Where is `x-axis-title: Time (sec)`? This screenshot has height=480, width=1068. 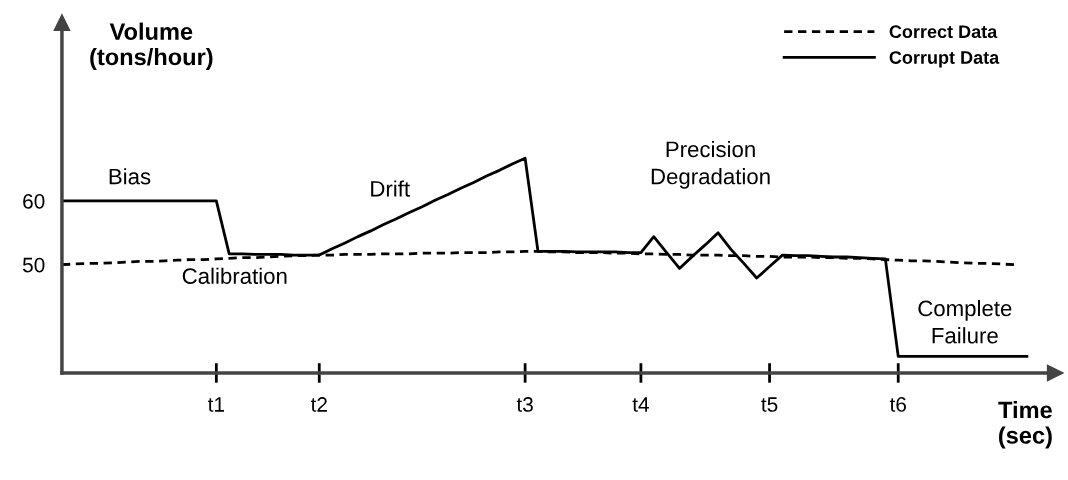
x-axis-title: Time (sec) is located at coordinates (1025, 424).